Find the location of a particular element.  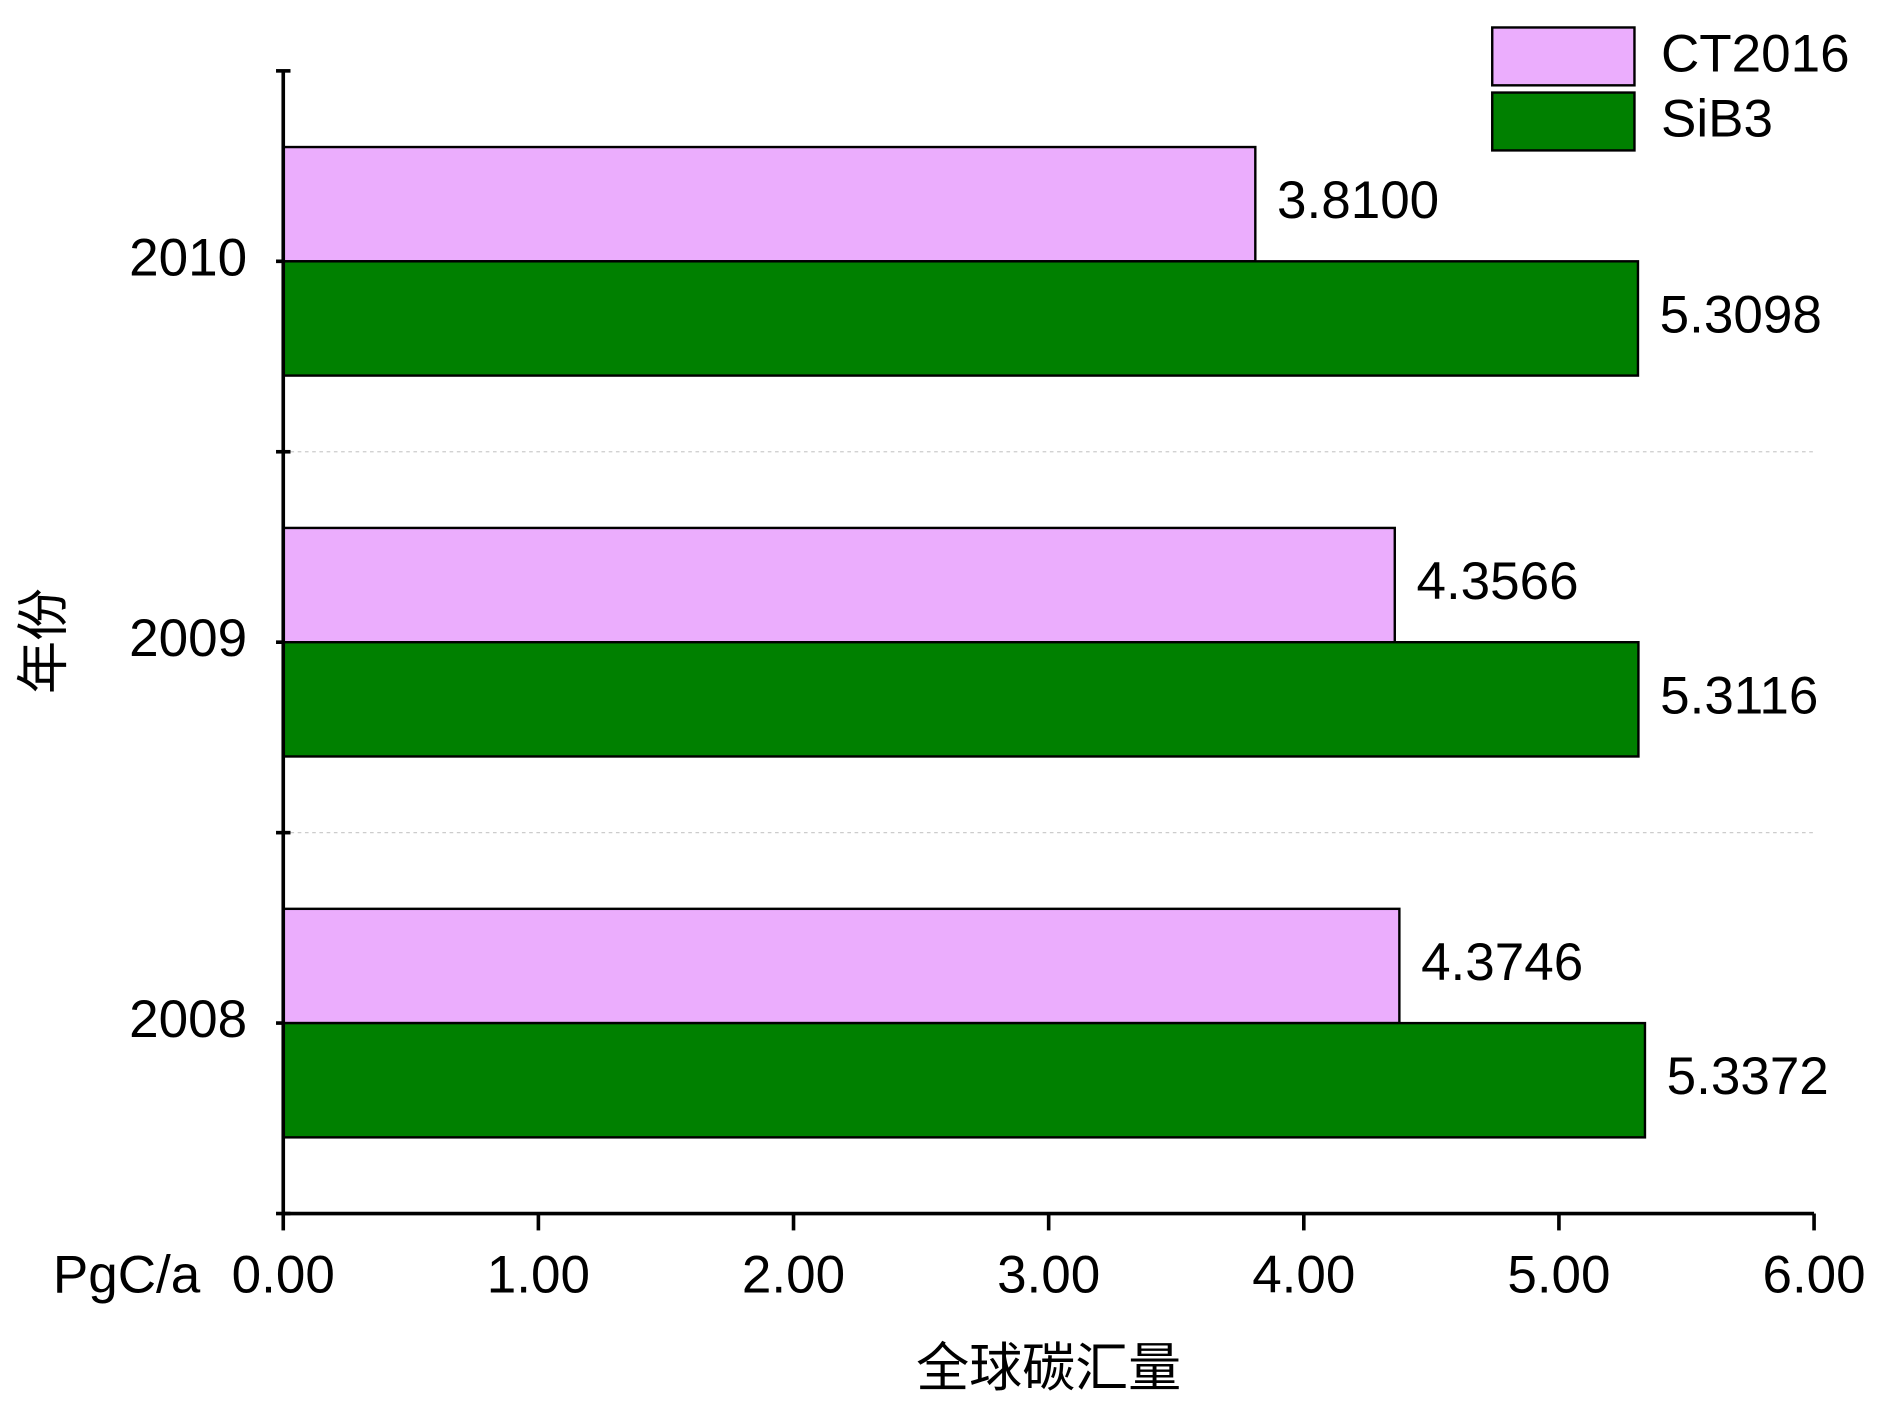

x-tick-label: 6.00 is located at coordinates (1813, 1275).